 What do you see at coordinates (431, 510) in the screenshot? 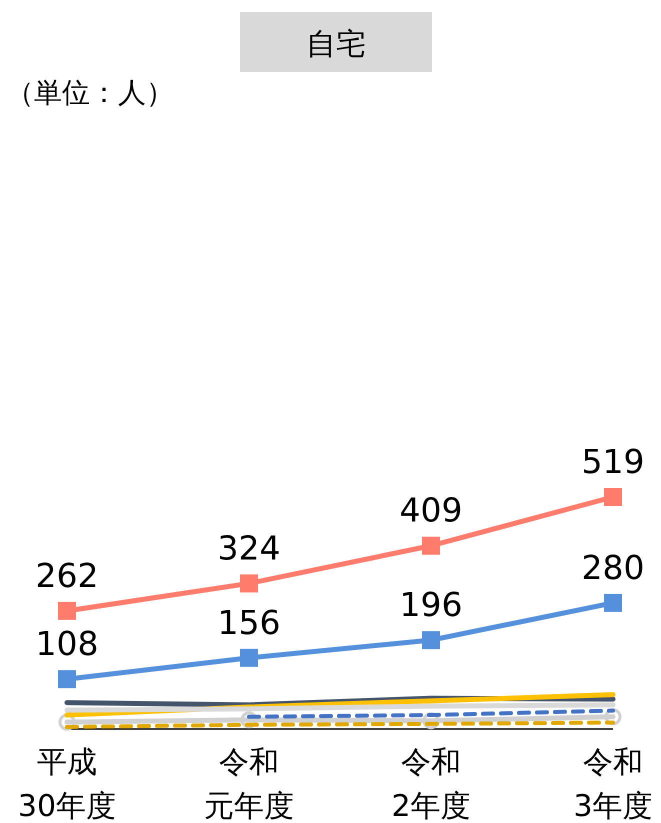
I see `data-label: 409` at bounding box center [431, 510].